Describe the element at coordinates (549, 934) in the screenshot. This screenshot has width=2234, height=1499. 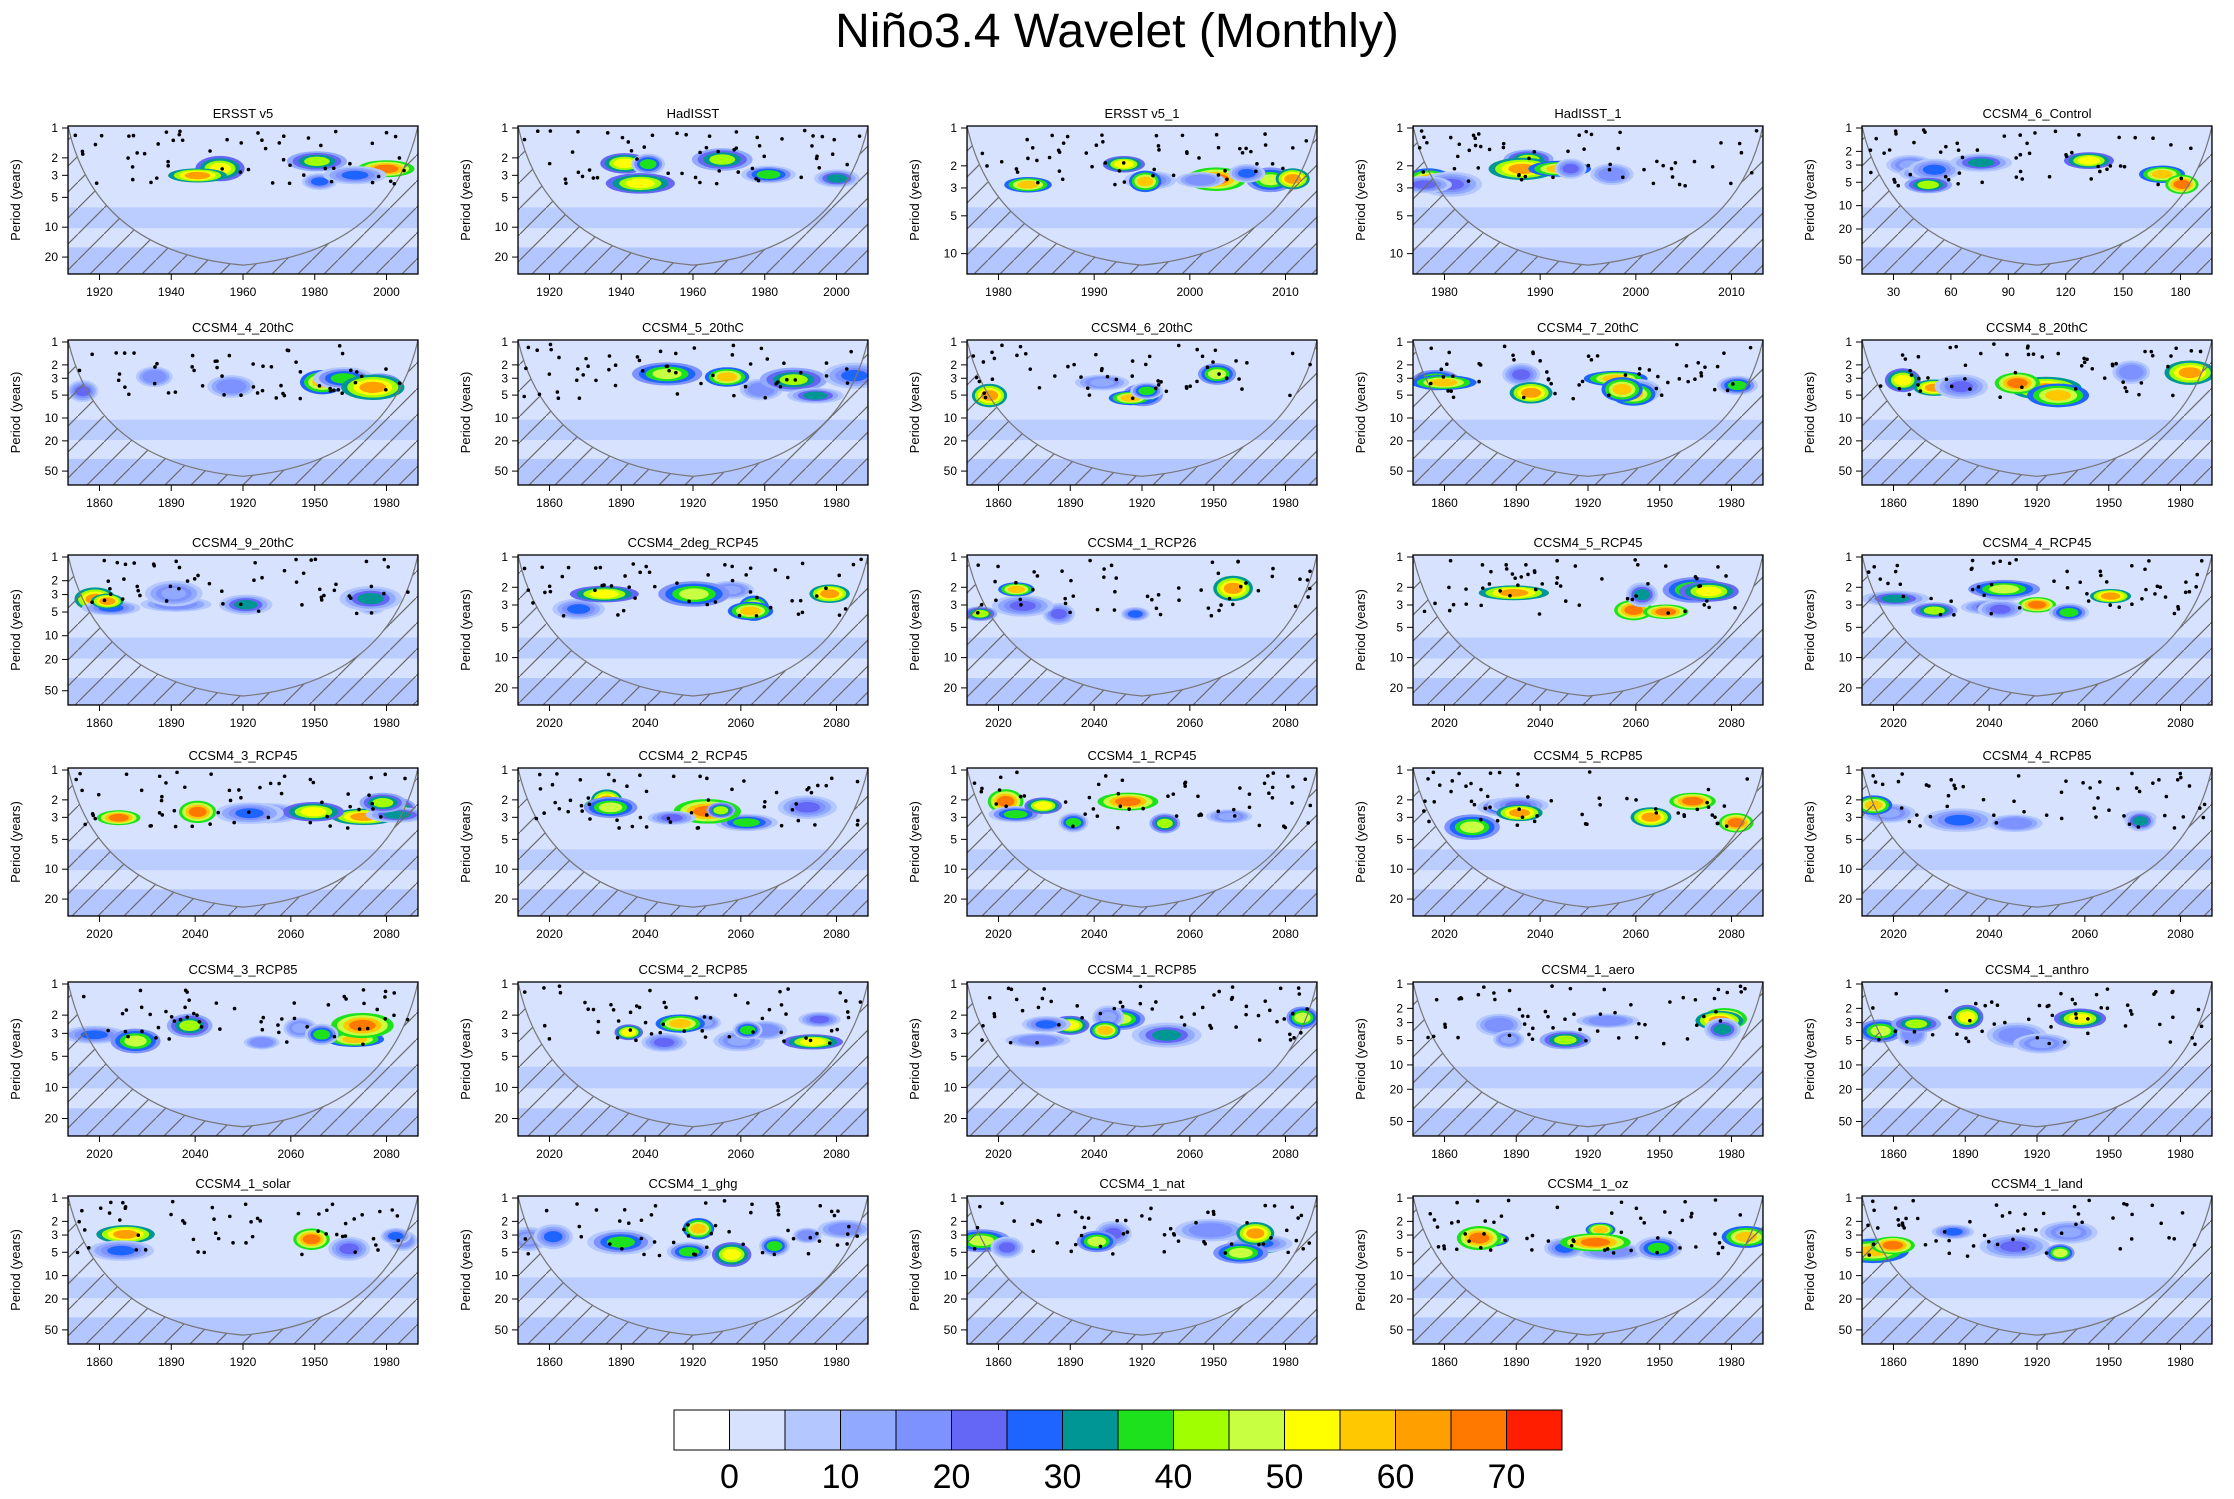
I see `x-tick-label: 2020` at that location.